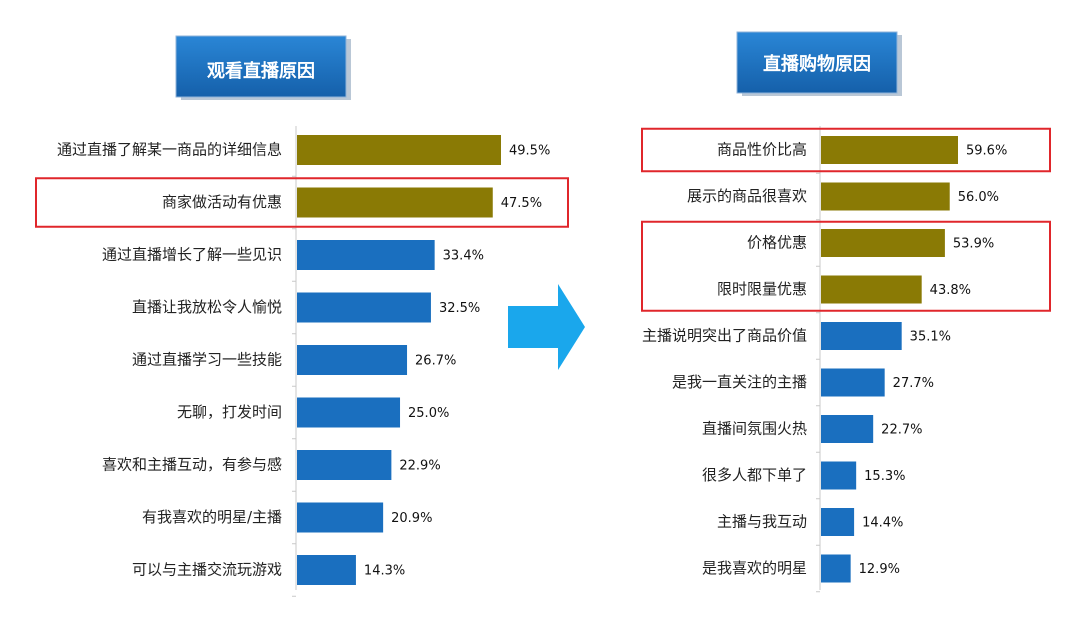 This screenshot has width=1080, height=626. I want to click on left-value-label: 26.7%, so click(435, 361).